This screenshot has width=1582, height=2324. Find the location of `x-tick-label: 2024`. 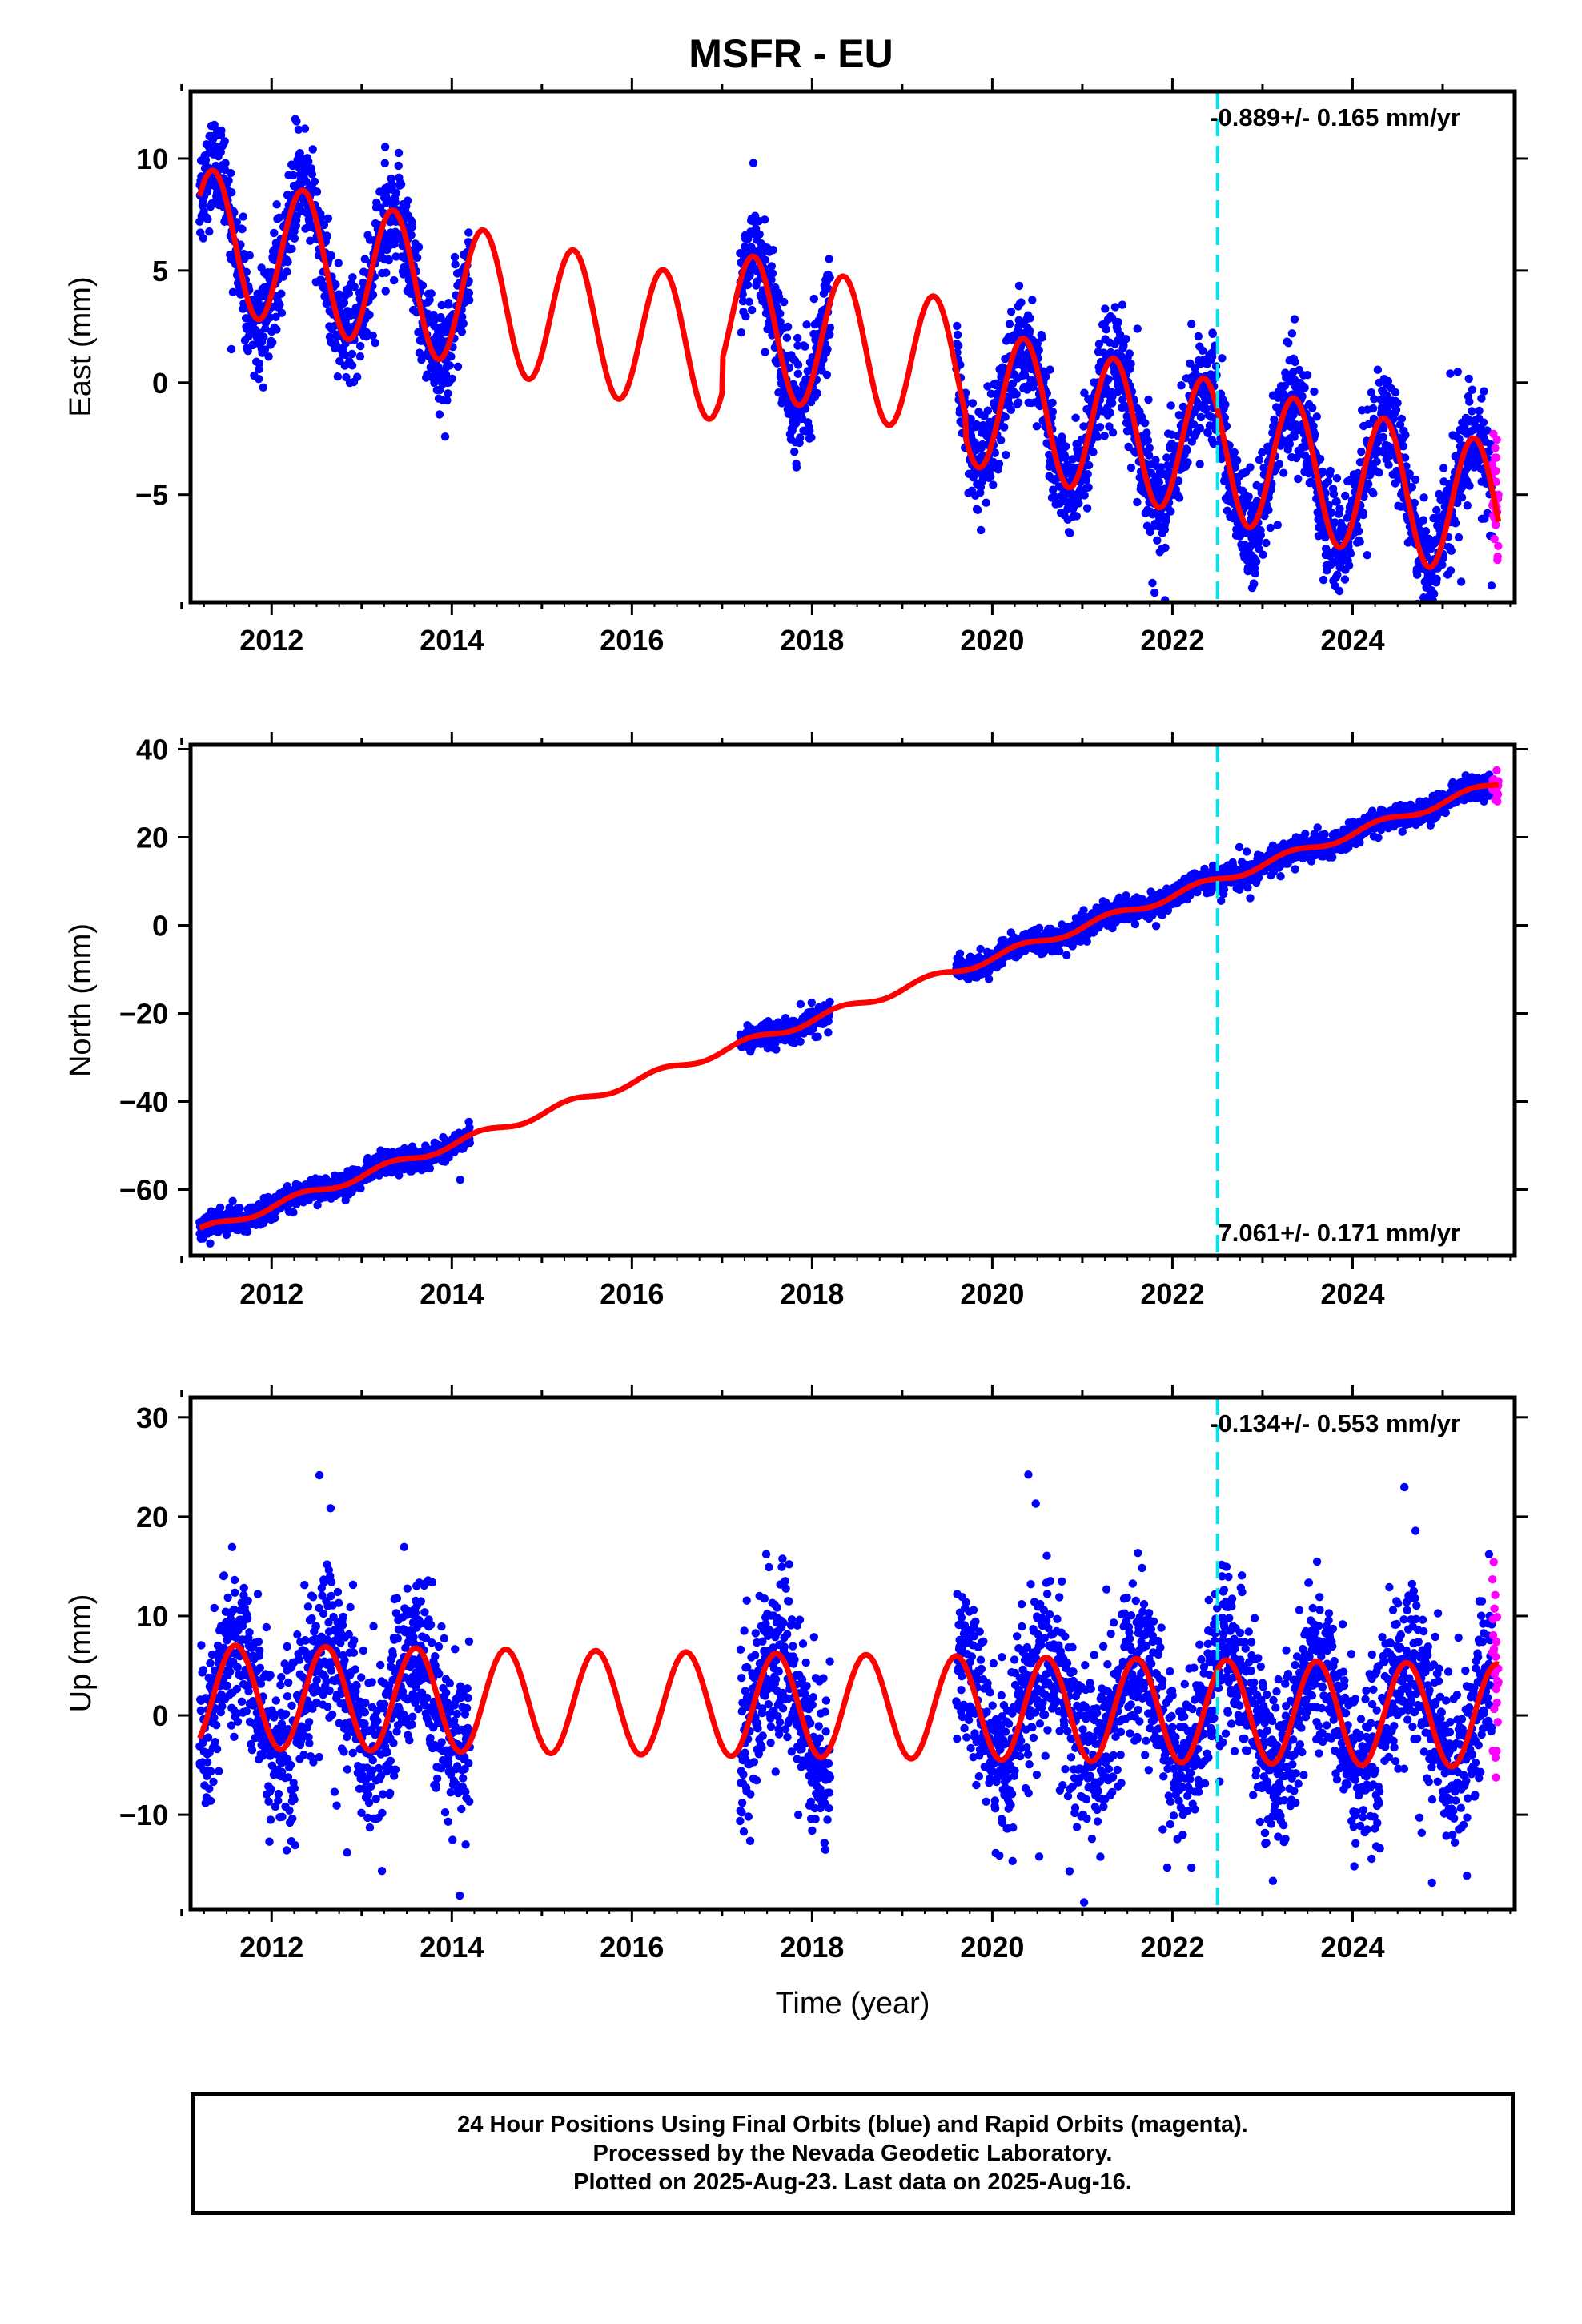

x-tick-label: 2024 is located at coordinates (1352, 640).